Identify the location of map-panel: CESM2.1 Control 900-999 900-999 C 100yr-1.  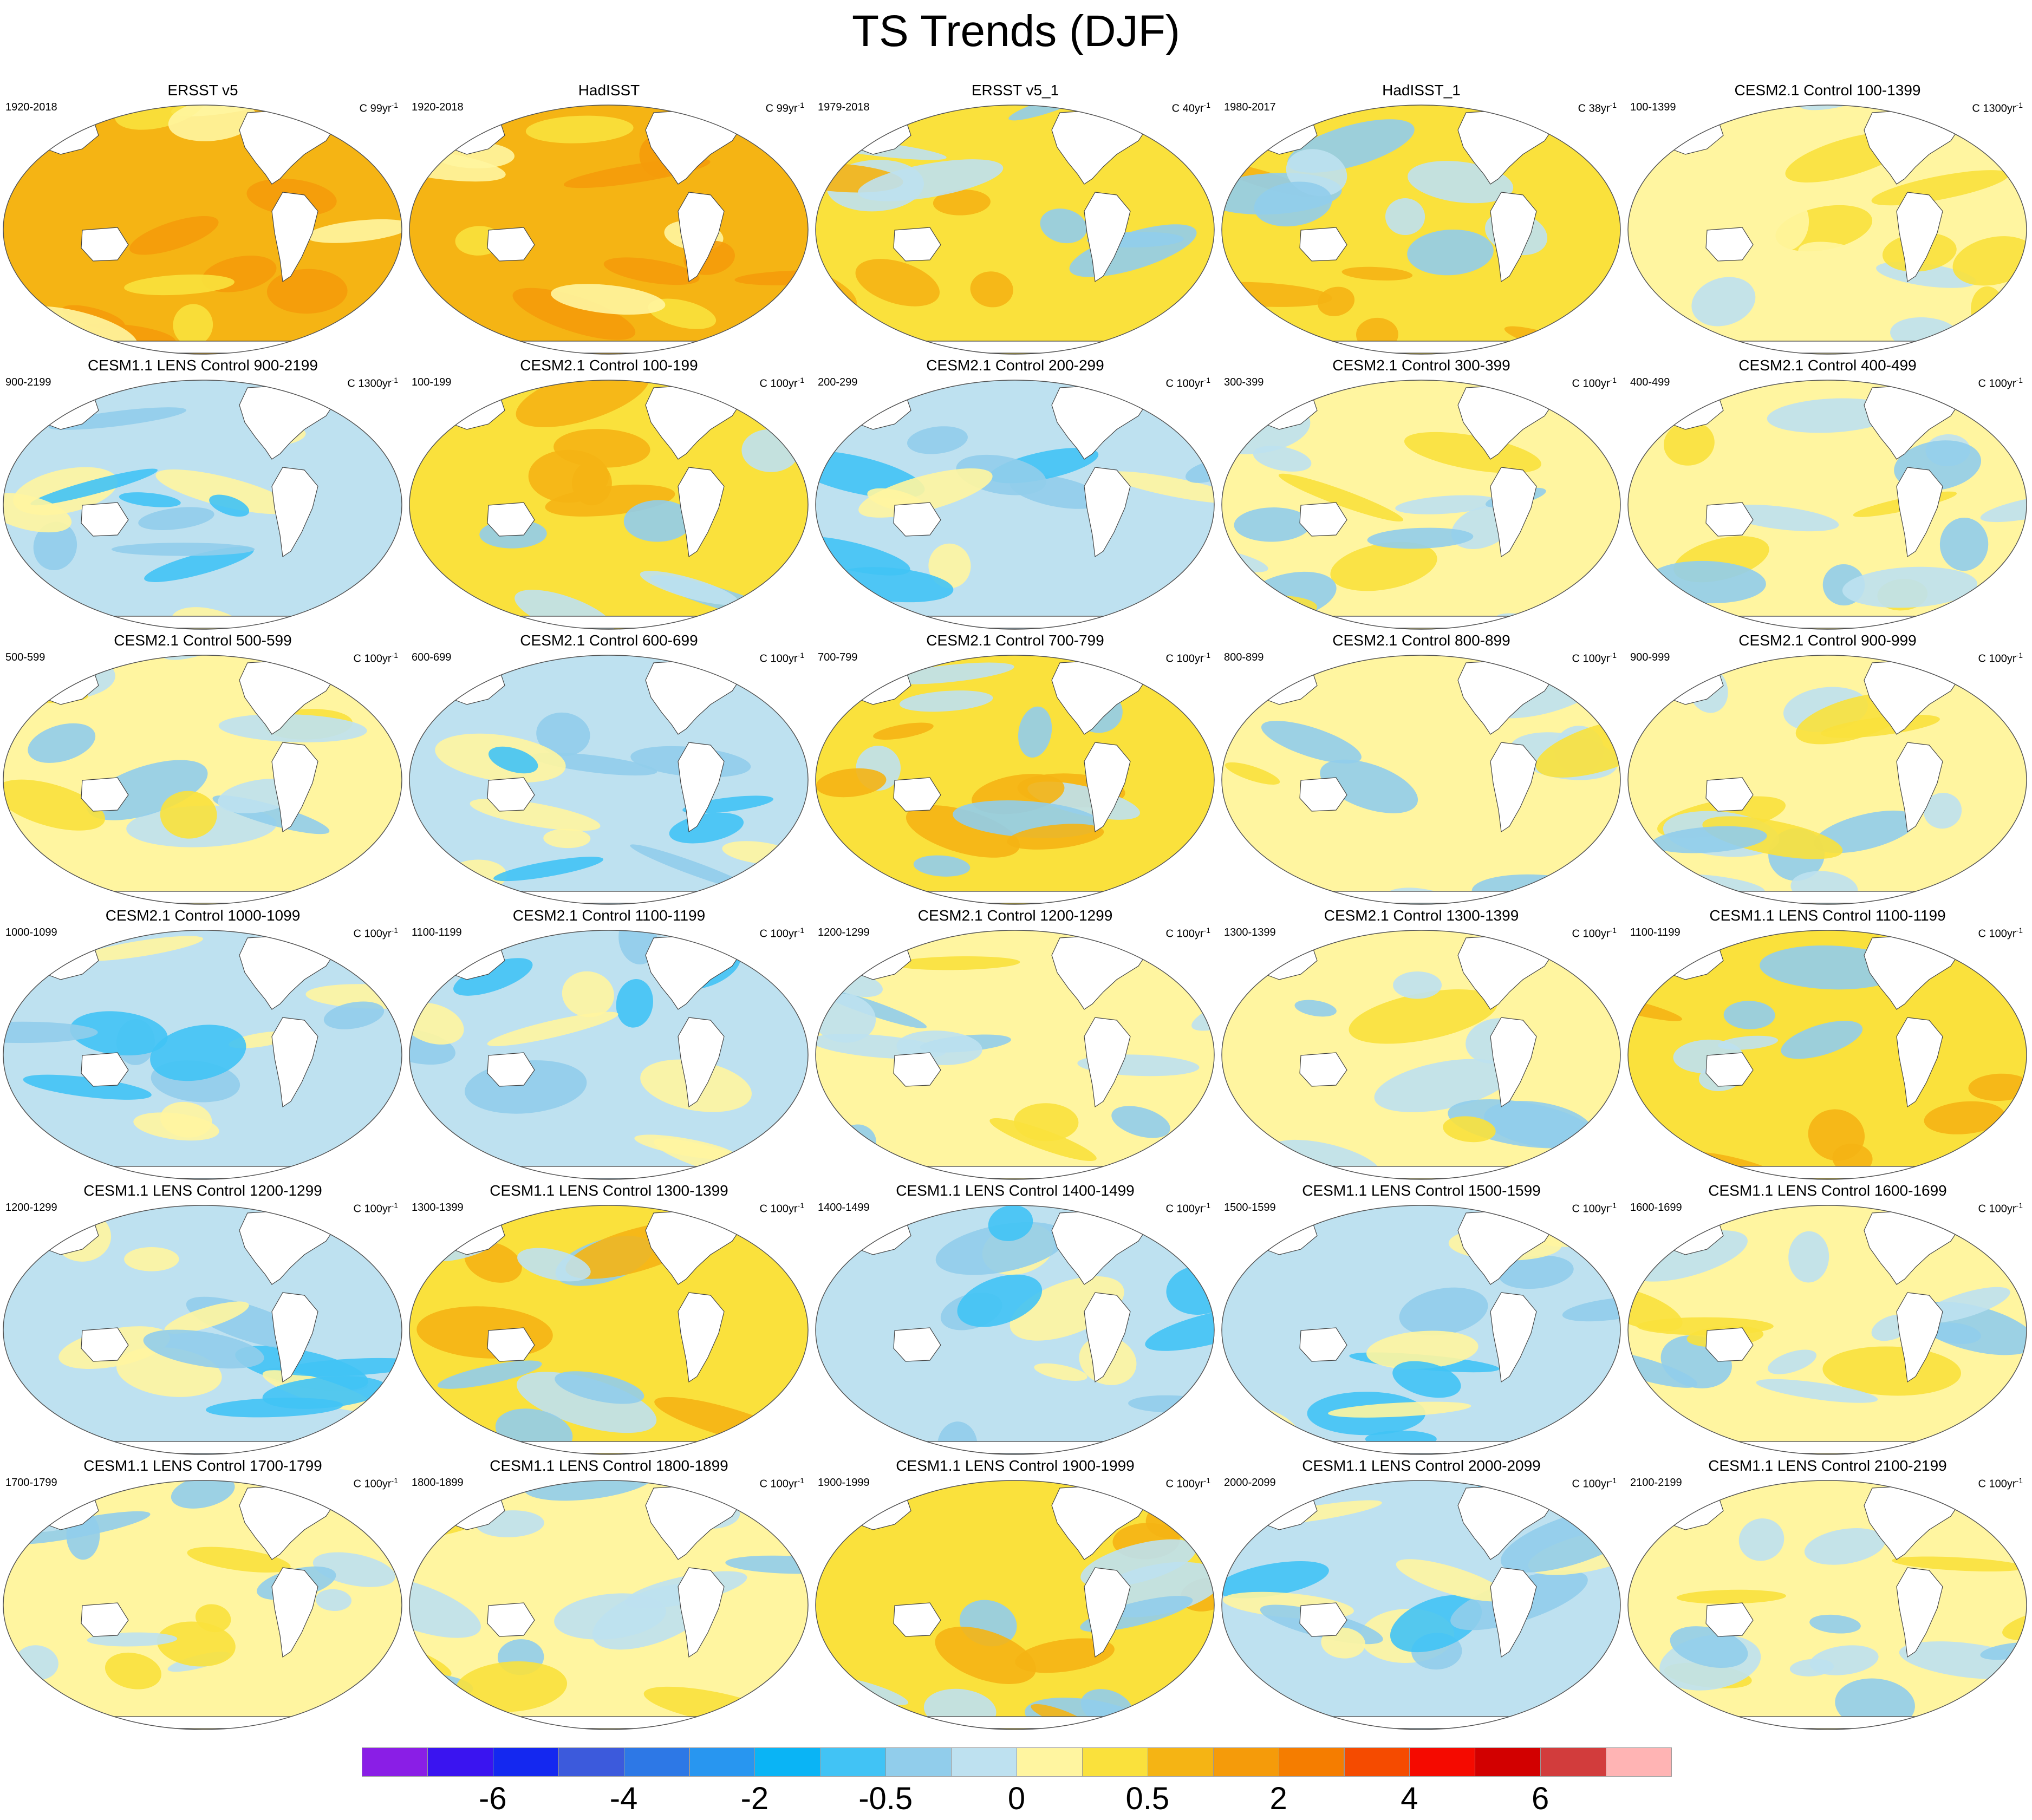
(1827, 769).